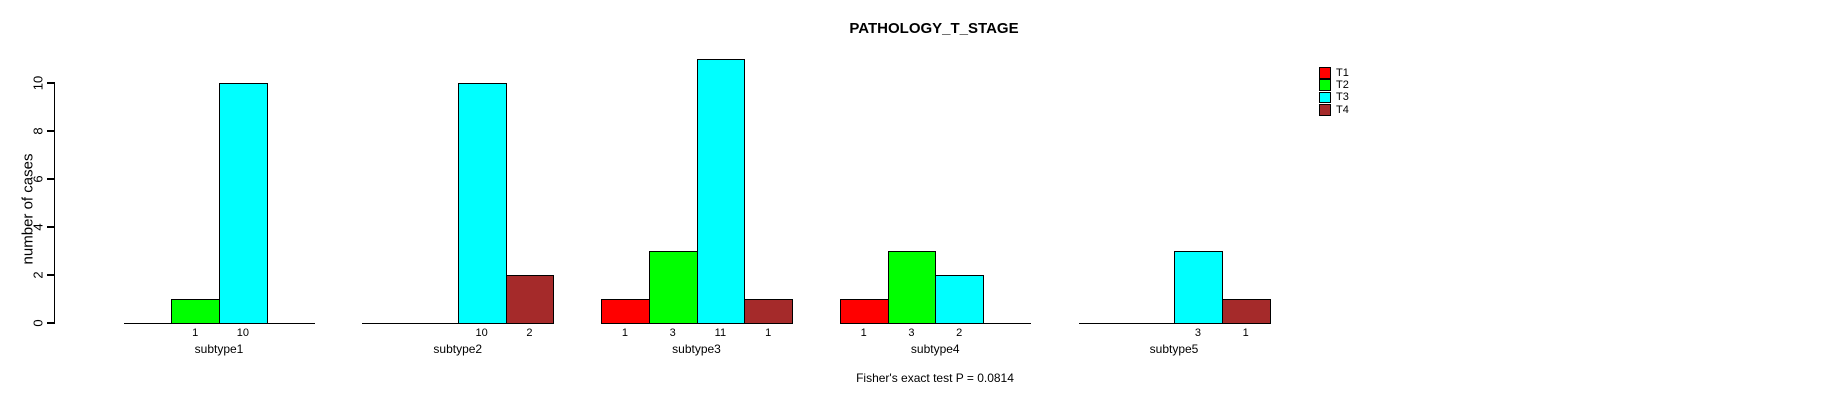  I want to click on x-group-label-subtype1: subtype1, so click(219, 349).